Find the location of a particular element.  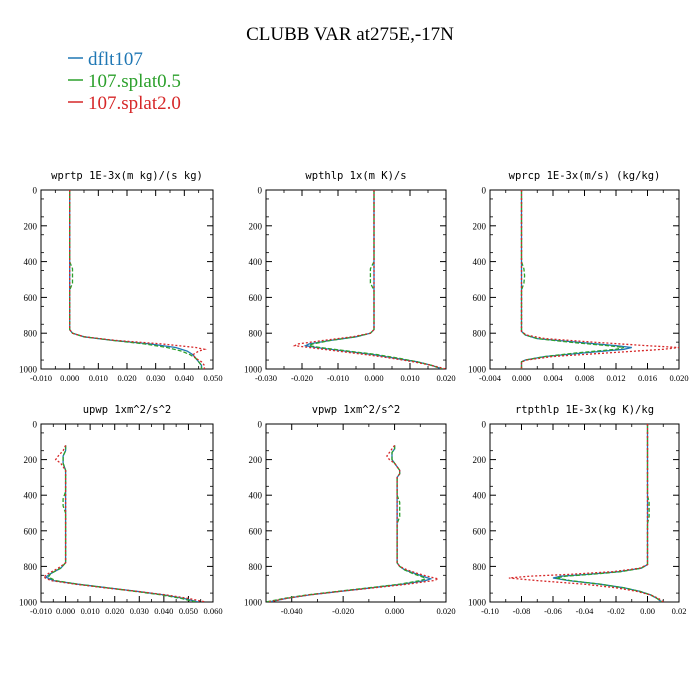

x-tick-label: -0.030 is located at coordinates (266, 378).